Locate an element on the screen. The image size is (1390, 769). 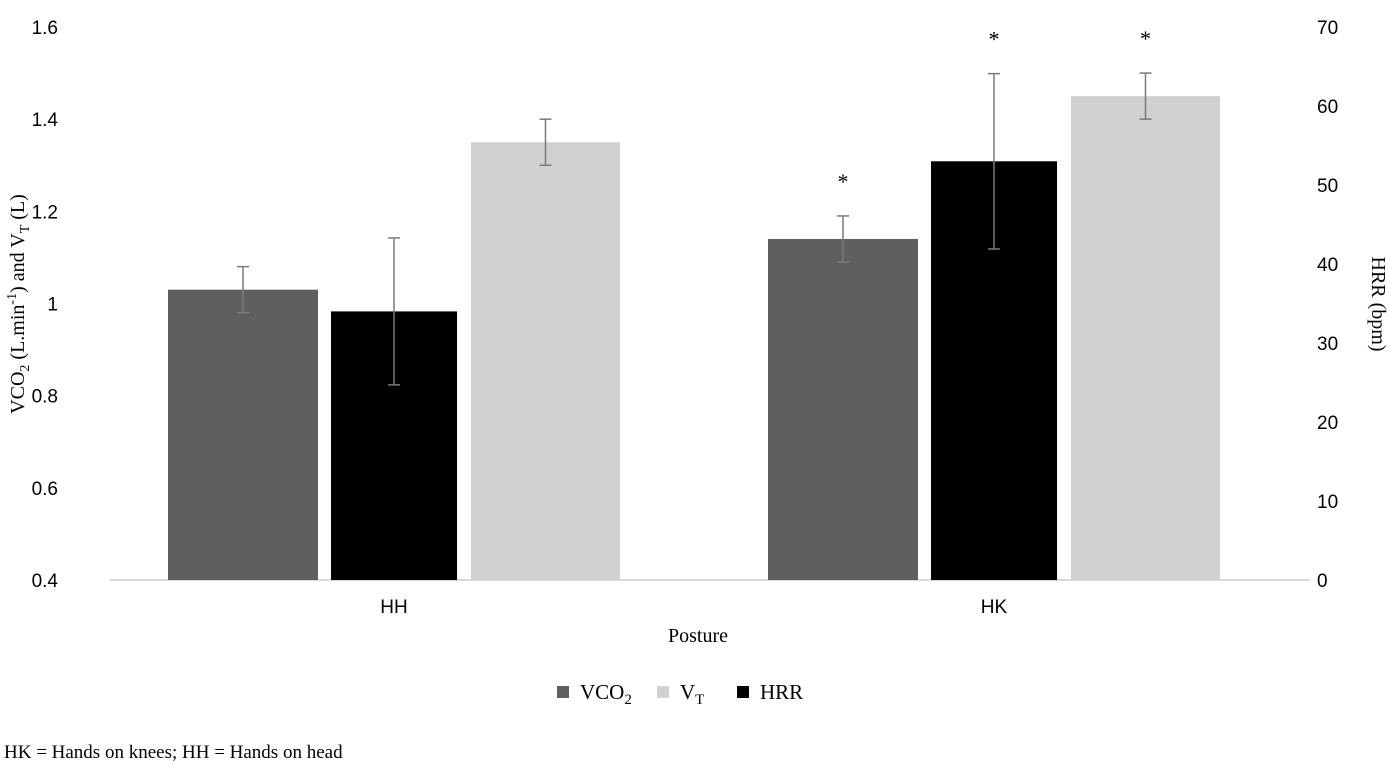
y-left-tick-label: 0.4 is located at coordinates (45, 581).